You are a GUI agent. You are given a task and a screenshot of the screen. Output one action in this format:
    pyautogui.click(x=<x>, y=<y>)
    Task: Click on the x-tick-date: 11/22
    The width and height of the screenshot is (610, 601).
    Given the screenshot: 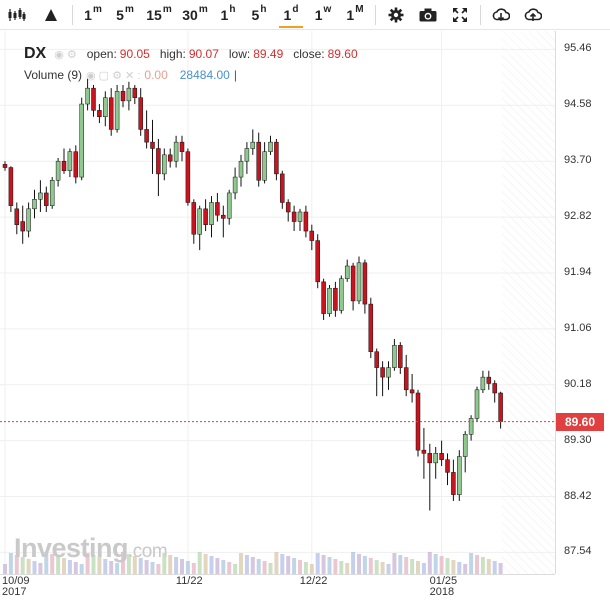 What is the action you would take?
    pyautogui.click(x=189, y=581)
    